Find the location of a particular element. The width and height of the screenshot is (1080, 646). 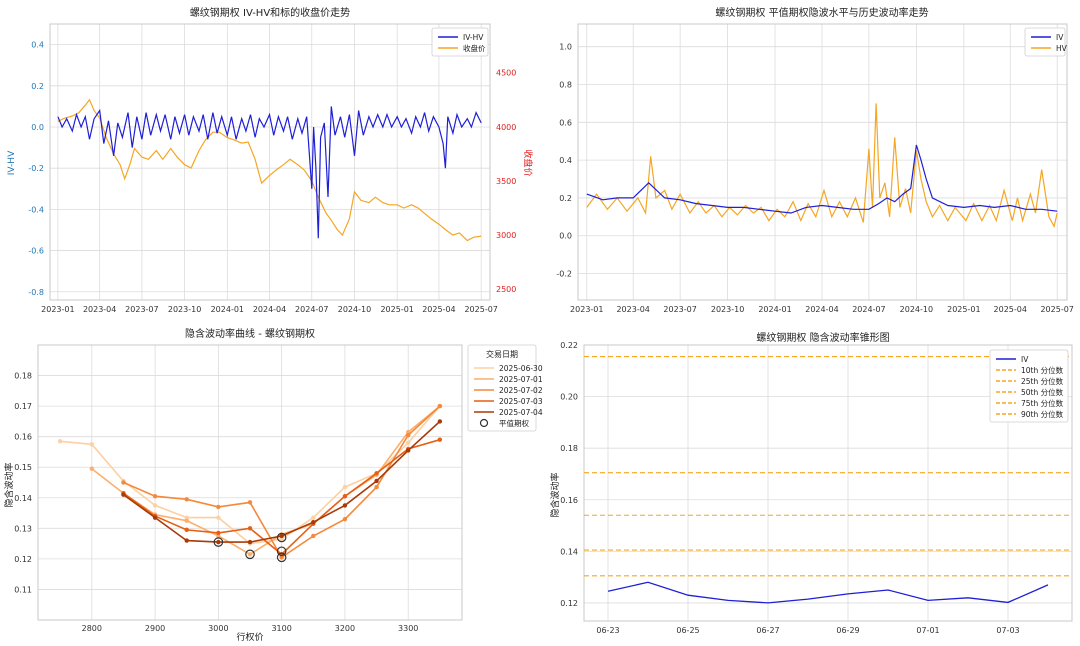

y-tick-label: 0.17 is located at coordinates (23, 406).